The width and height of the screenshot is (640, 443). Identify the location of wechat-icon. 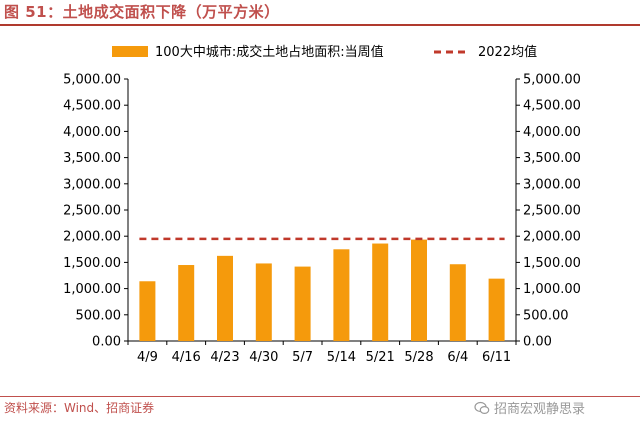
(482, 407).